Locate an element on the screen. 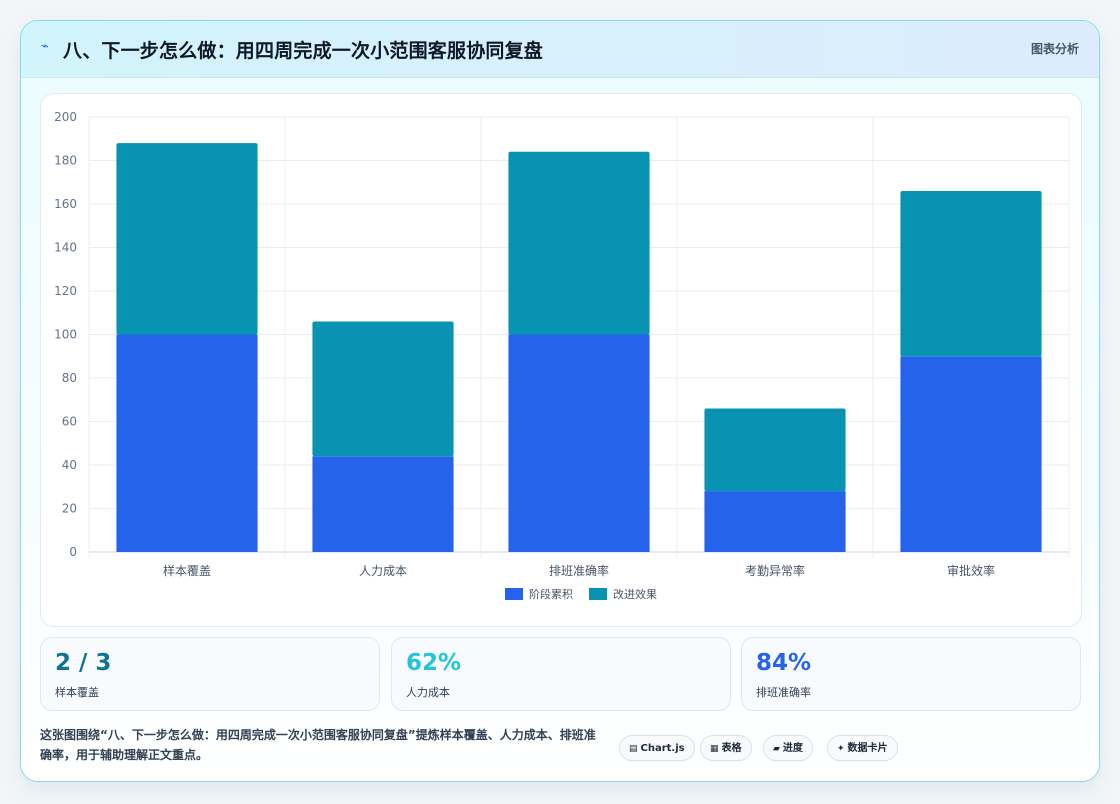 This screenshot has height=804, width=1120. kpi-card-scheduling-accuracy: 84% 排班准确率 is located at coordinates (911, 674).